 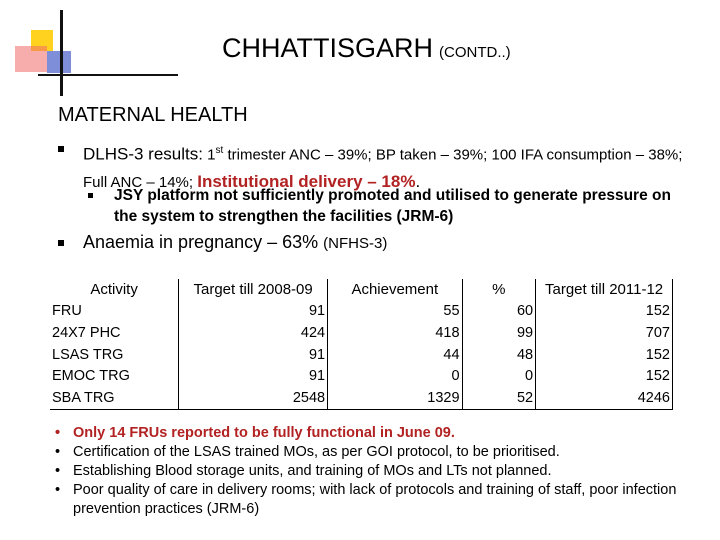 I want to click on title-main: CHHATTISGARH, so click(x=328, y=48).